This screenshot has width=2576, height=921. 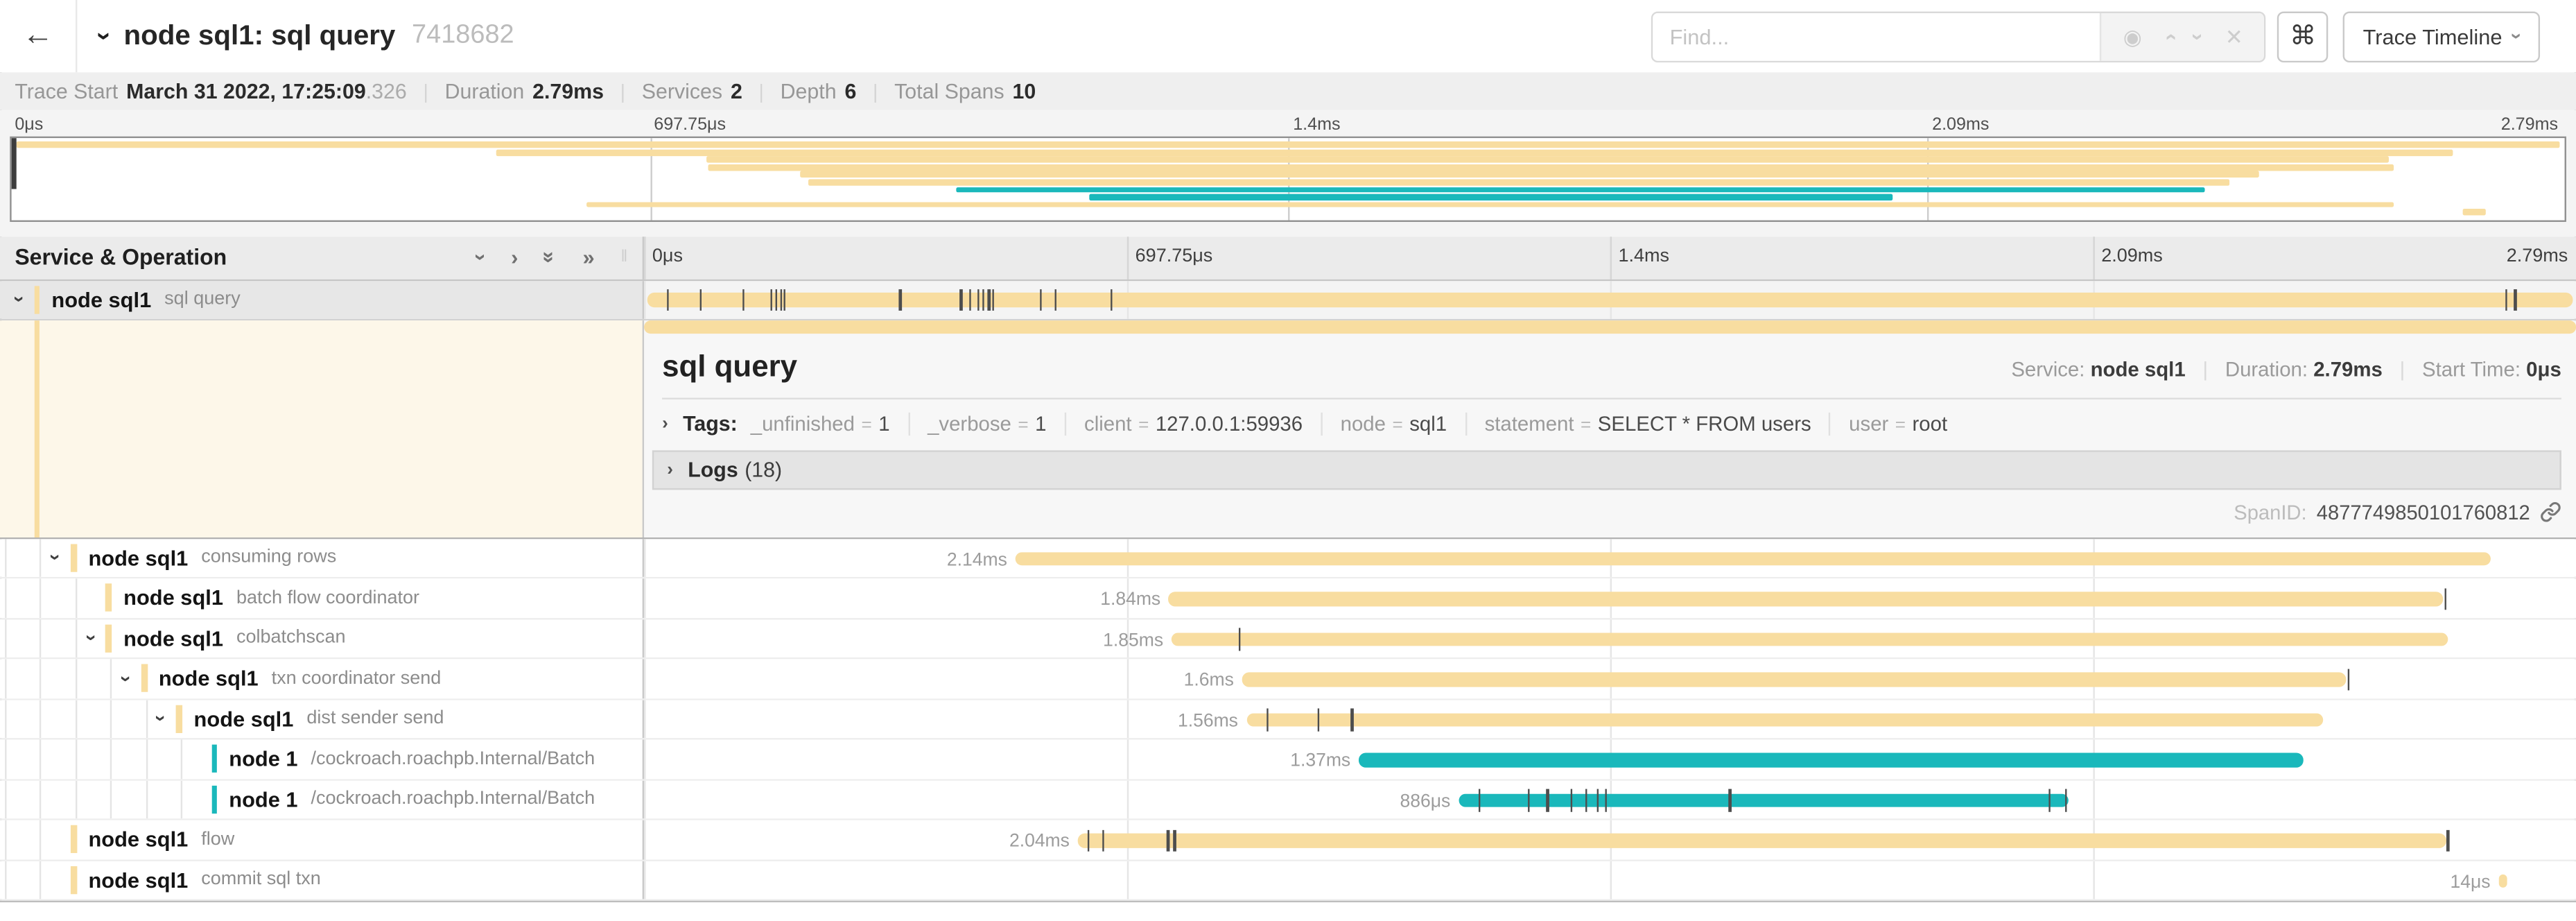 What do you see at coordinates (261, 880) in the screenshot?
I see `operation-name: commit sql txn` at bounding box center [261, 880].